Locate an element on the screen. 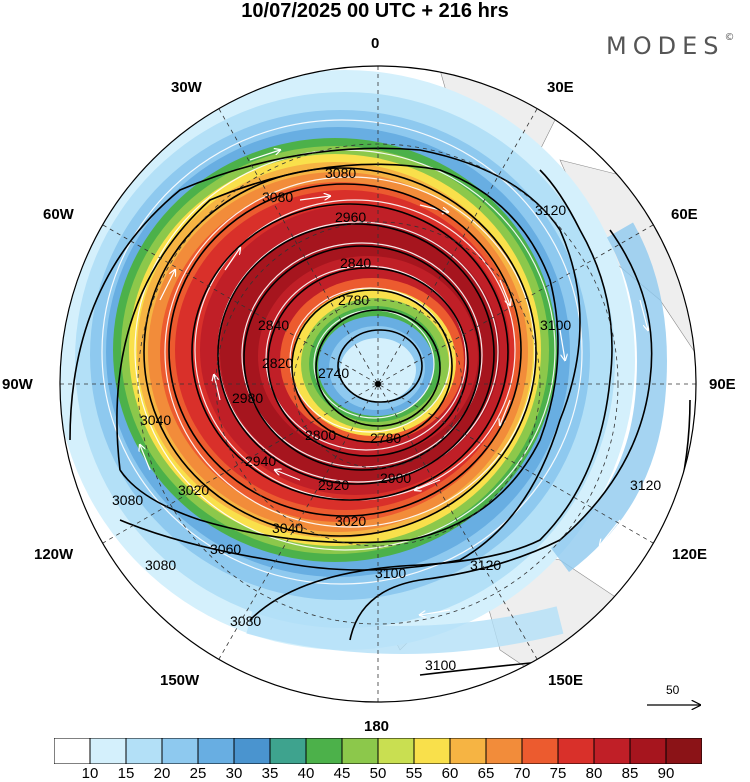 This screenshot has width=750, height=782. lon-label-0: 0 is located at coordinates (375, 43).